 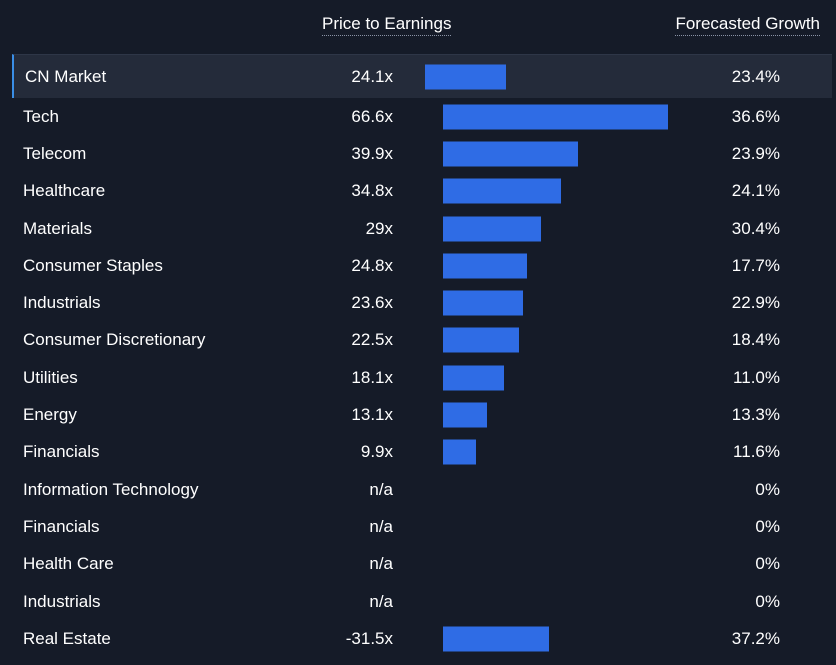 I want to click on pe-value: 23.6x, so click(x=372, y=303).